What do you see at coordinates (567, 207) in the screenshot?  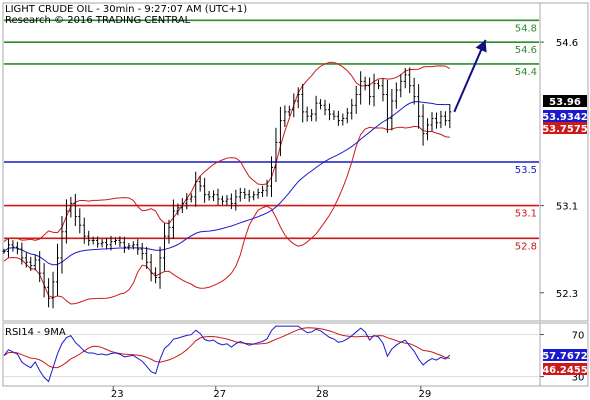 I see `y-tick-label: 53.1` at bounding box center [567, 207].